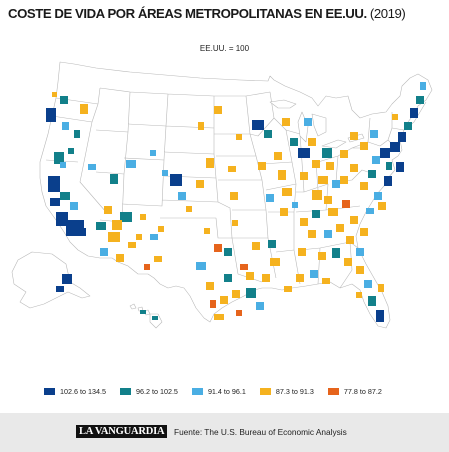 This screenshot has height=452, width=449. I want to click on legend-label: 102.6 to 134.5, so click(83, 391).